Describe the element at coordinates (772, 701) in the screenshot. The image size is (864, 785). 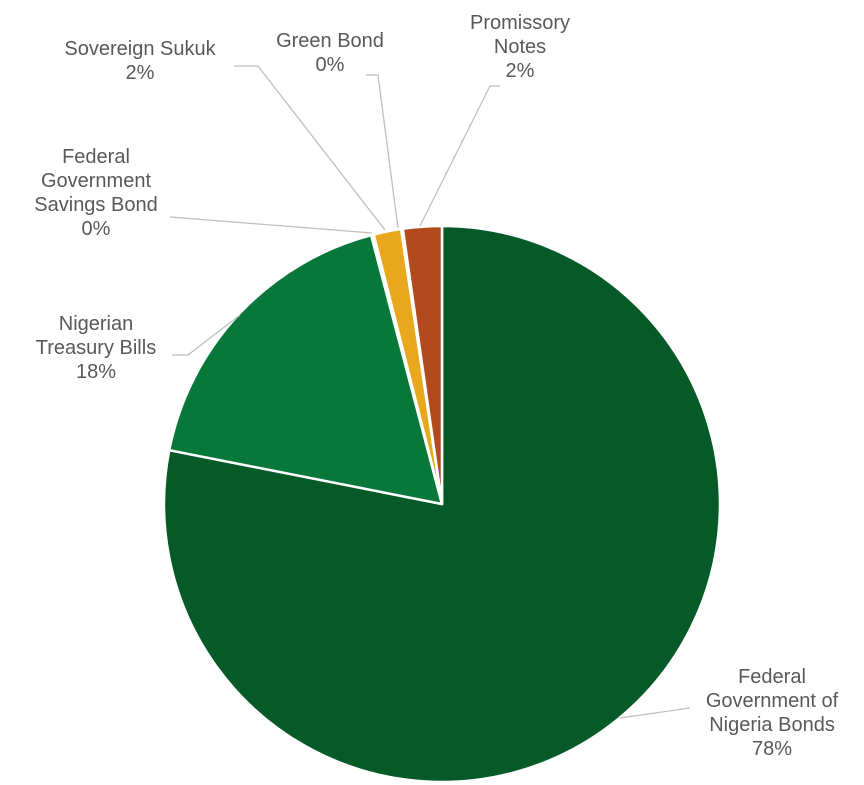
I see `slice-name-line: Government of` at that location.